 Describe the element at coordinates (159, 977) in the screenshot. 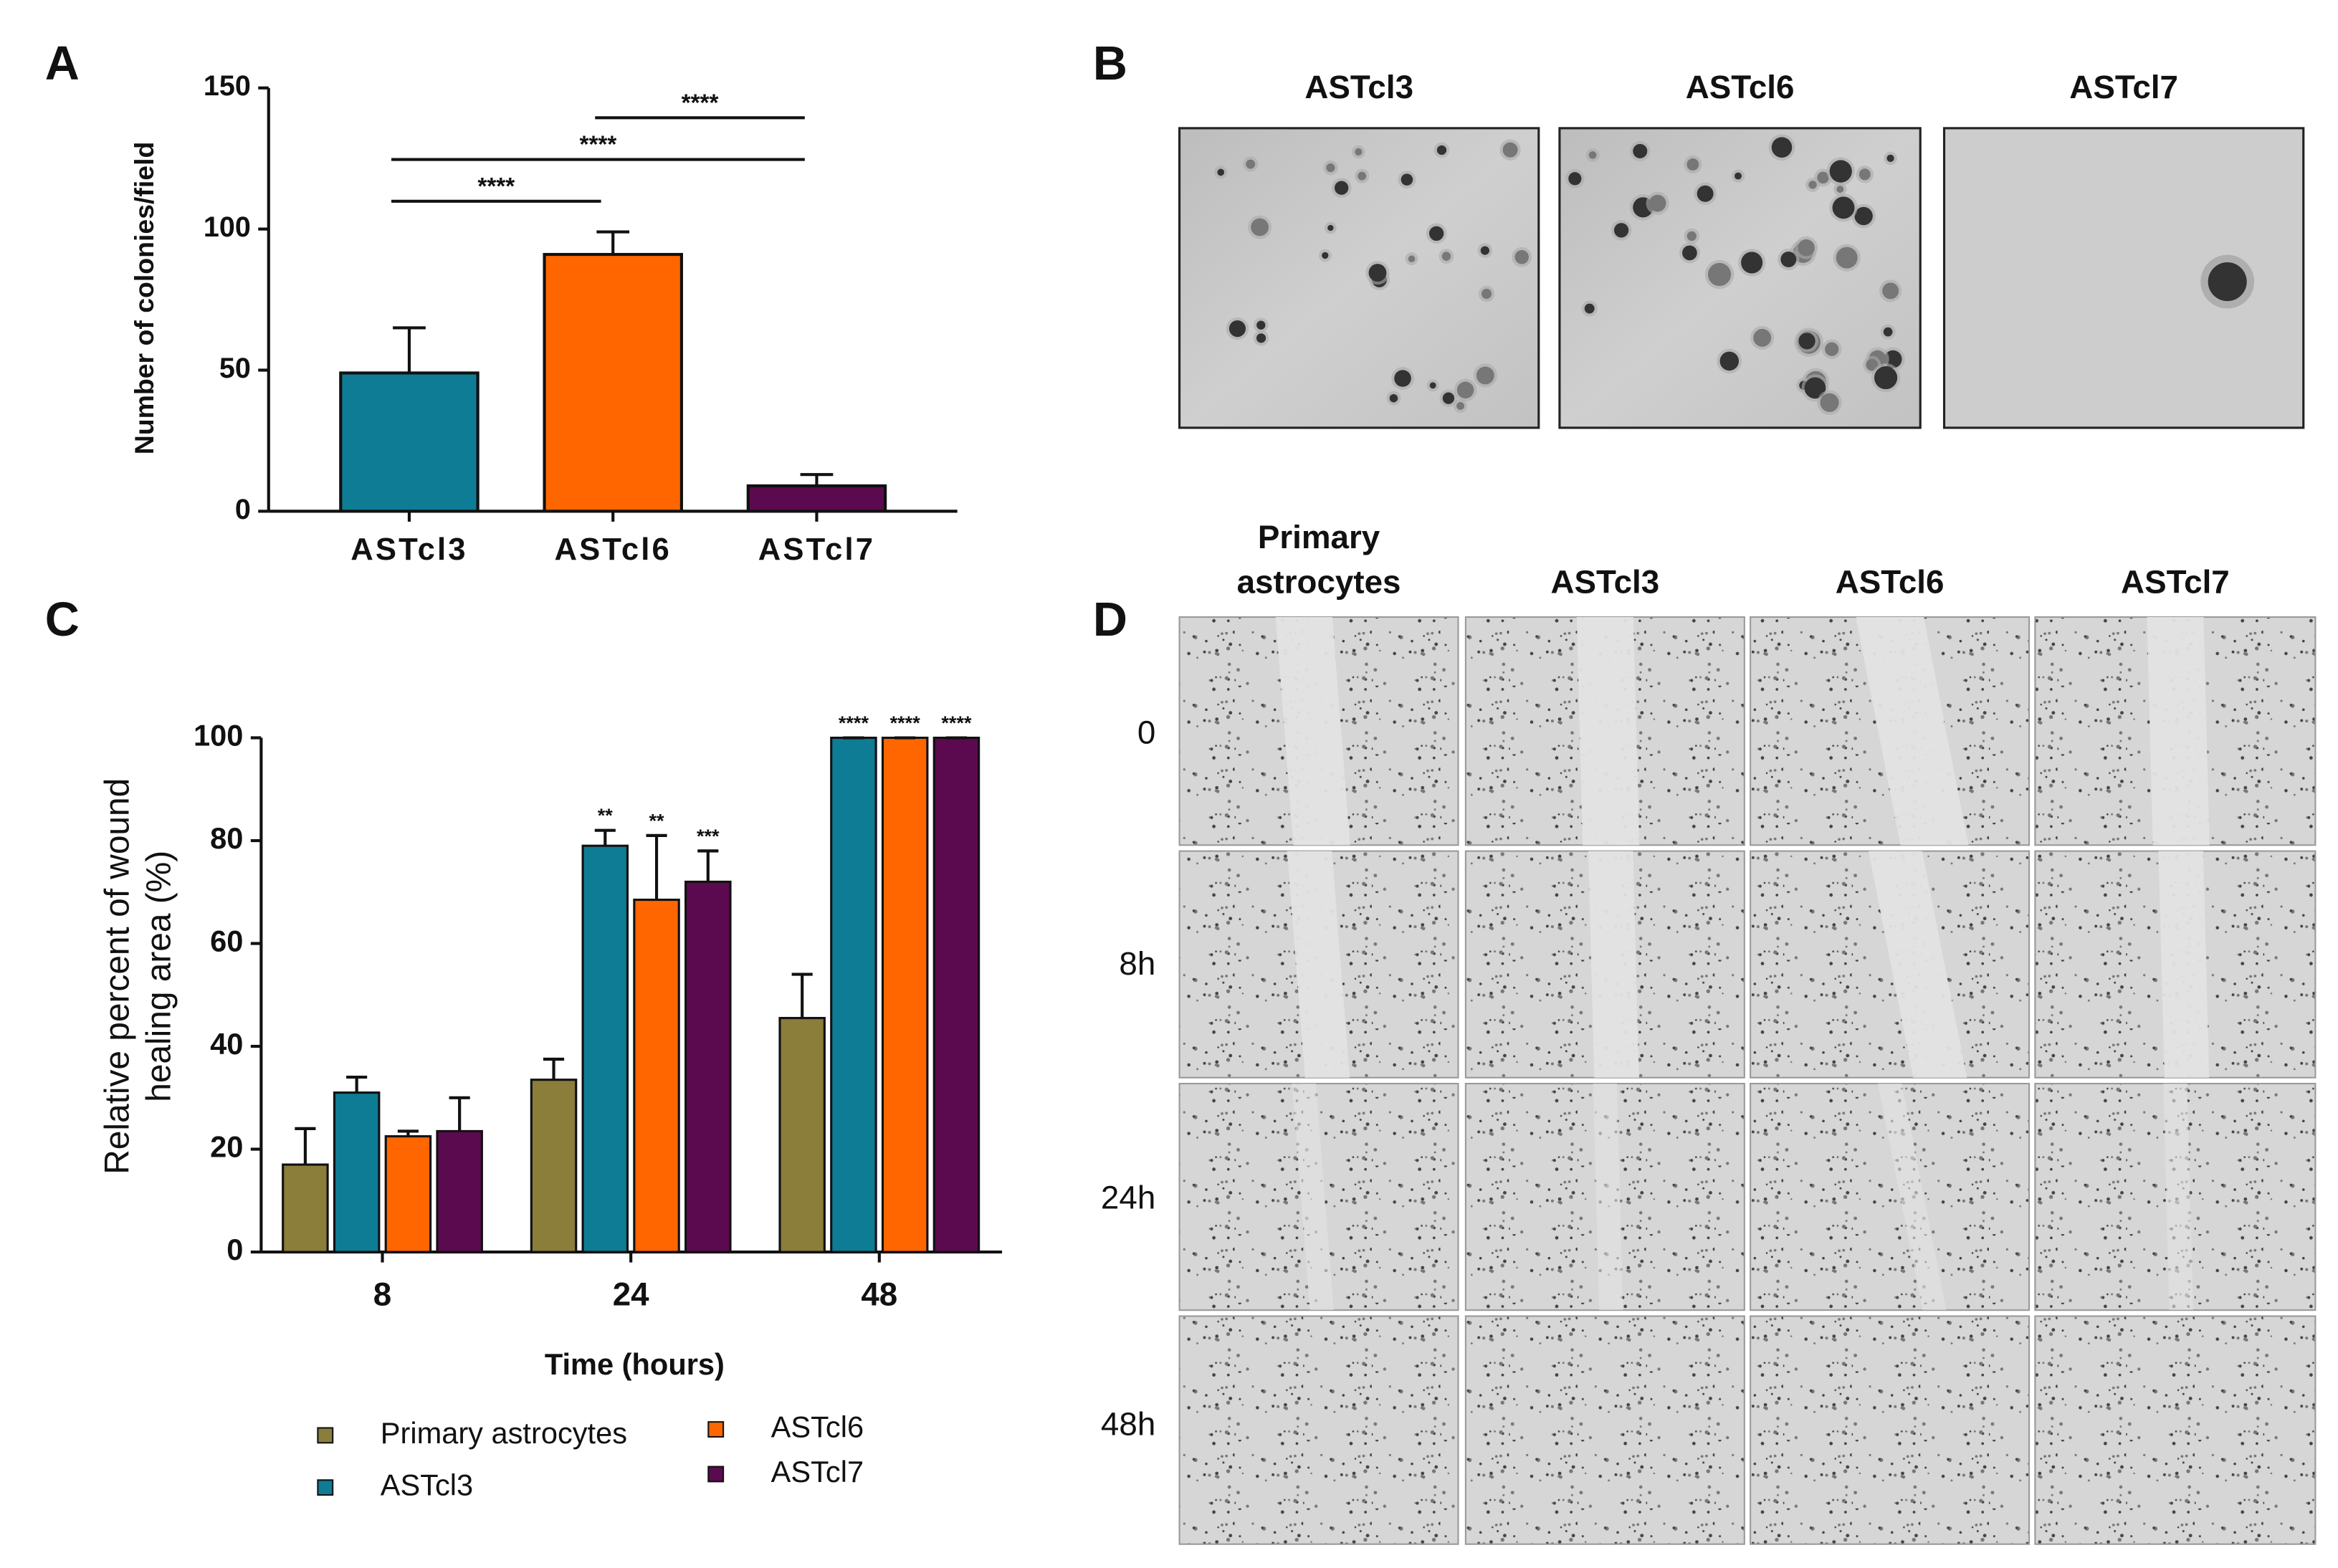

I see `y-axis-label: healing area (%)` at that location.